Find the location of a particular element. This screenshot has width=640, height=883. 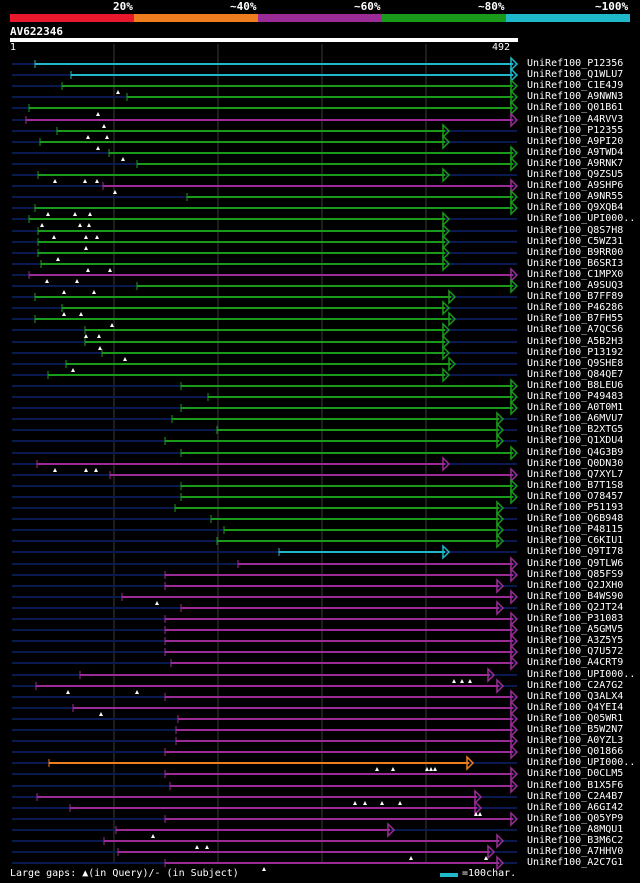

hit-label: UniRef100_A8MQU1 is located at coordinates (575, 829).